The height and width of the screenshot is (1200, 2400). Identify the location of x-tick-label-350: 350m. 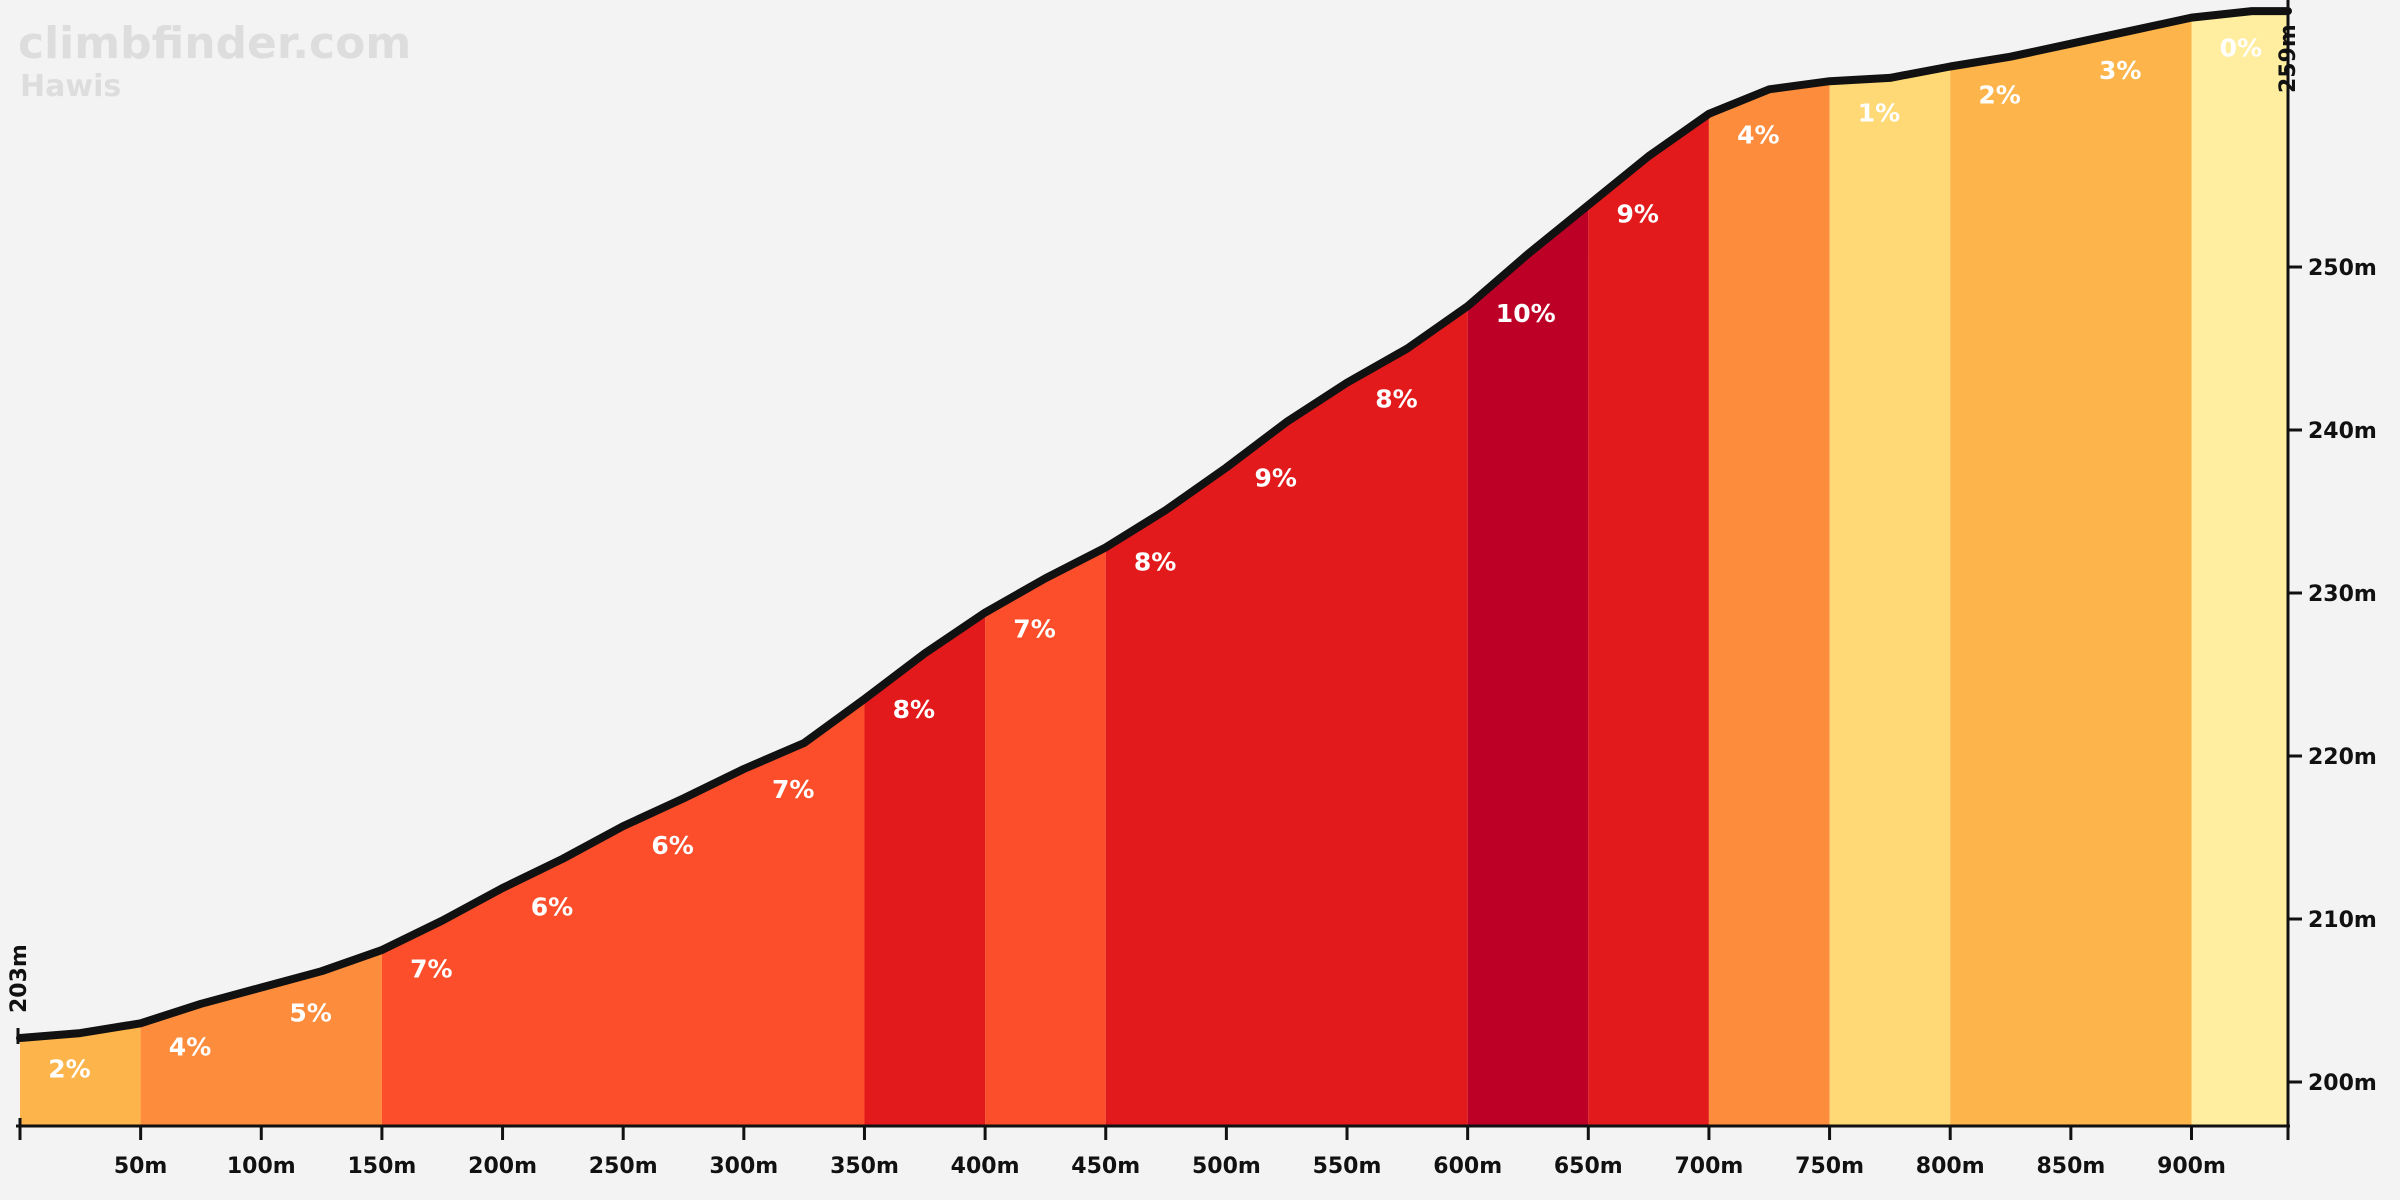
(864, 1166).